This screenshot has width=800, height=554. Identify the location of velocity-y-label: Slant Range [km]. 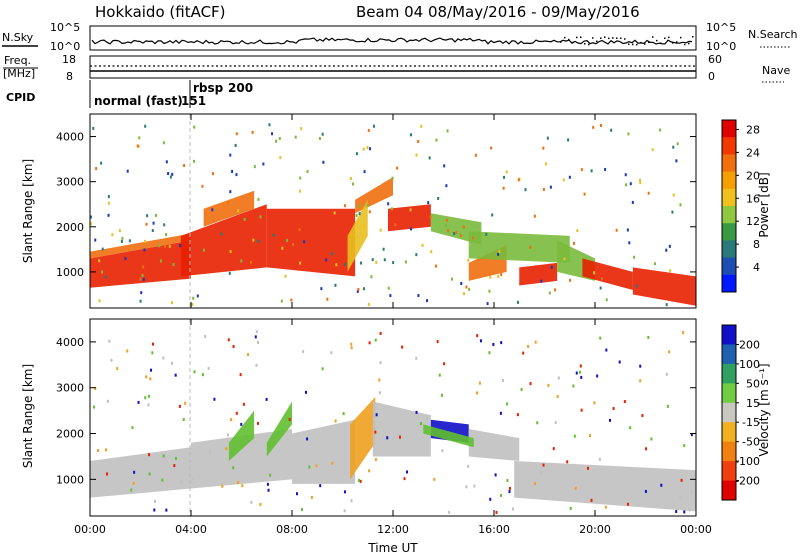
(28, 416).